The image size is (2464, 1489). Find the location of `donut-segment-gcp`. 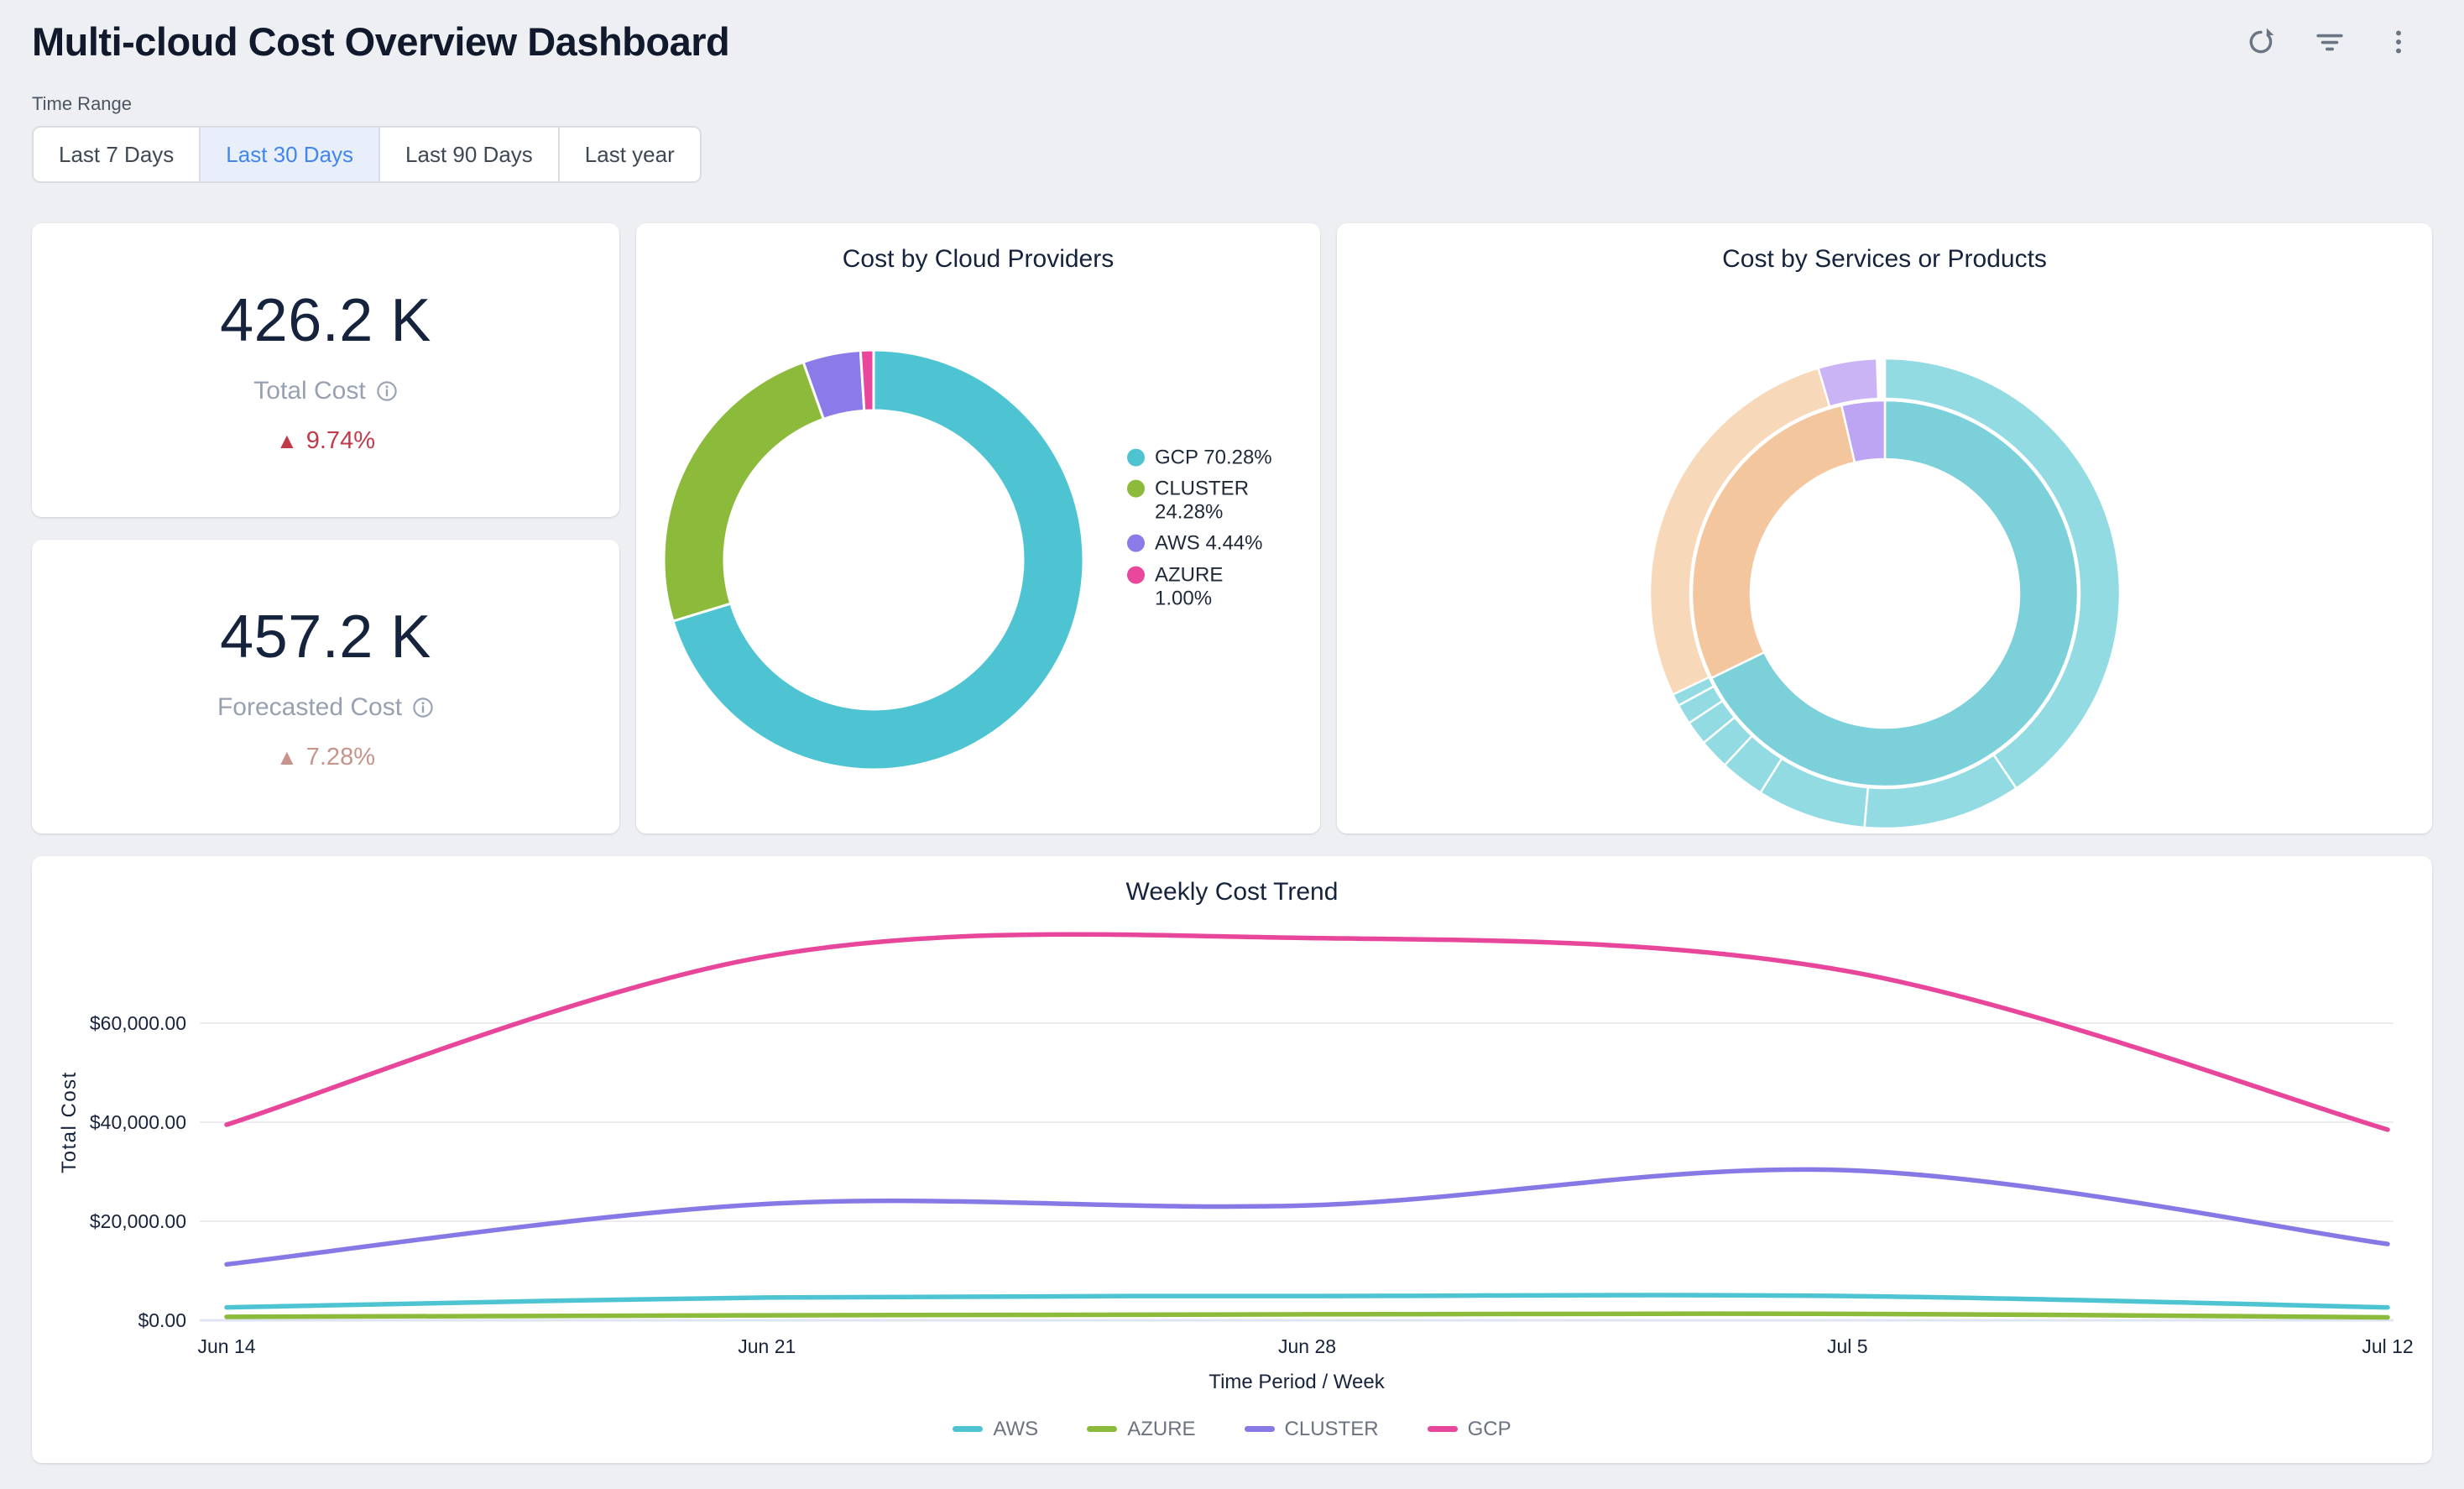

donut-segment-gcp is located at coordinates (878, 559).